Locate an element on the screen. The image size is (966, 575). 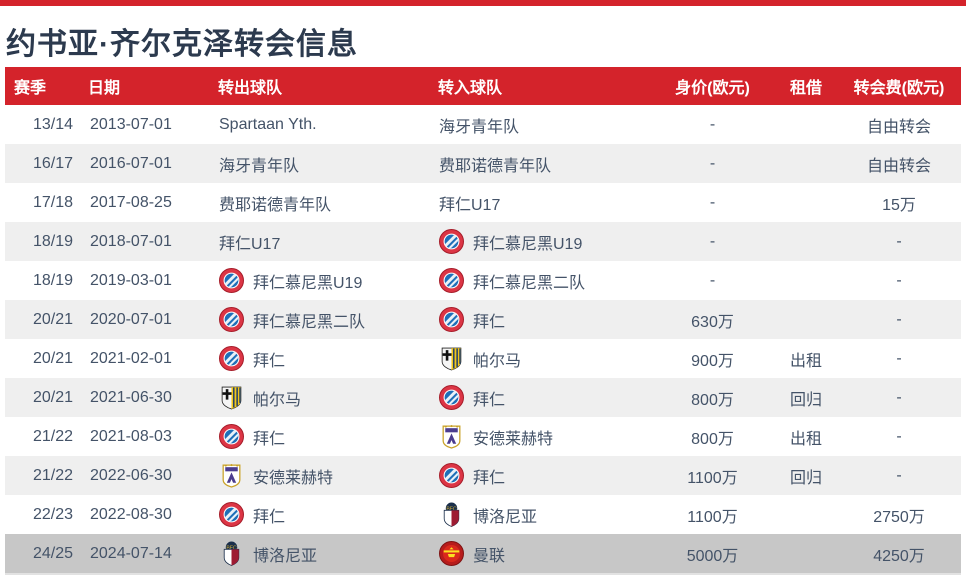
team-out-team: 帕尔马 is located at coordinates (324, 397).